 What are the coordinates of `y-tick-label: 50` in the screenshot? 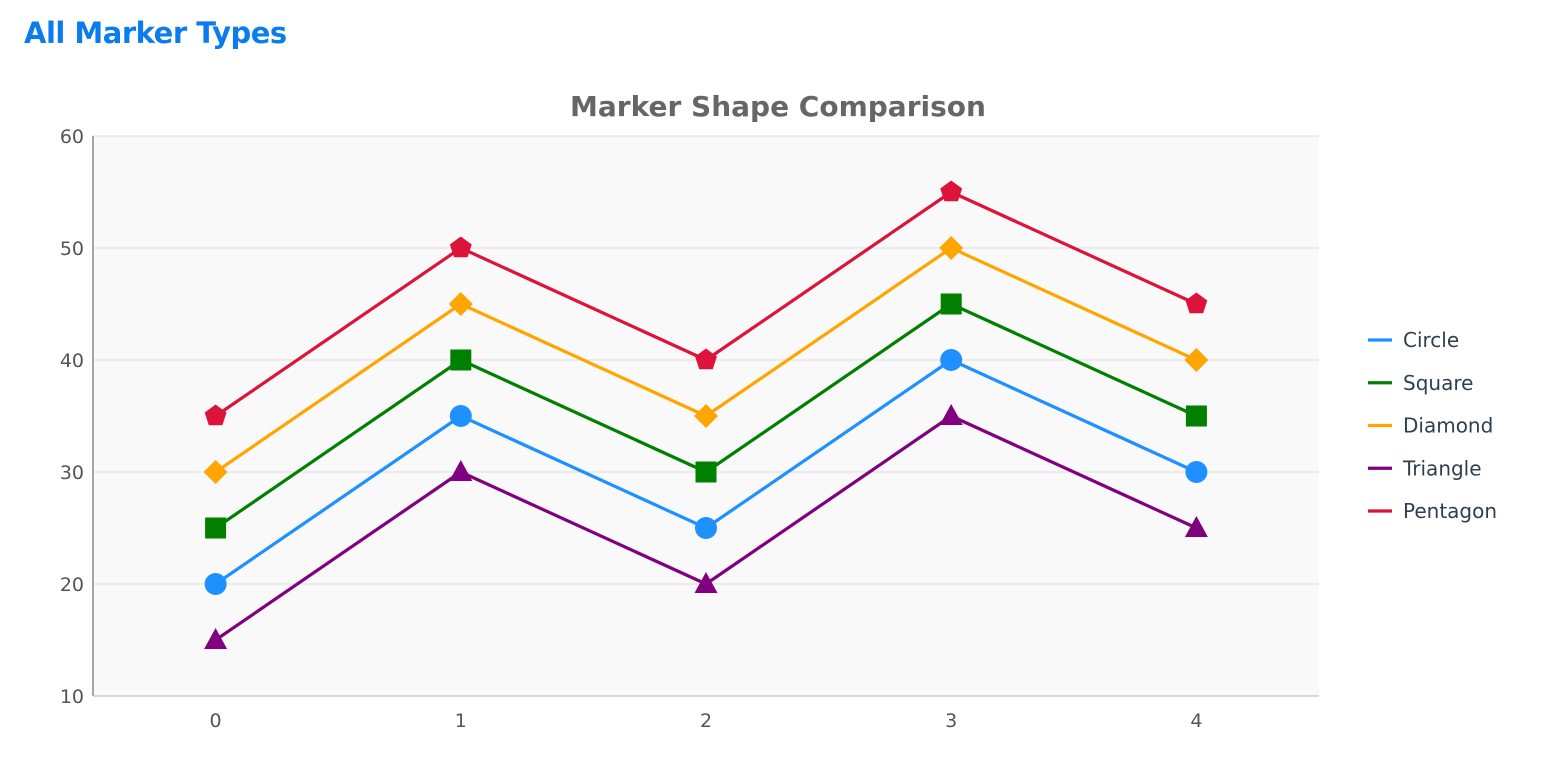 It's located at (72, 249).